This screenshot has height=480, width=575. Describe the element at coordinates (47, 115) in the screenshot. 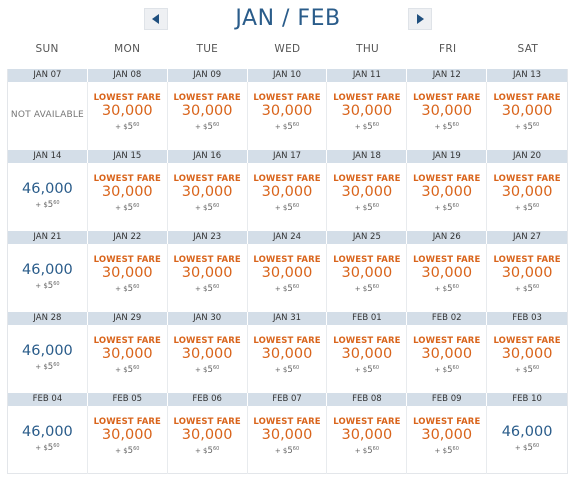

I see `not-available-label: NOT AVAILABLE` at that location.